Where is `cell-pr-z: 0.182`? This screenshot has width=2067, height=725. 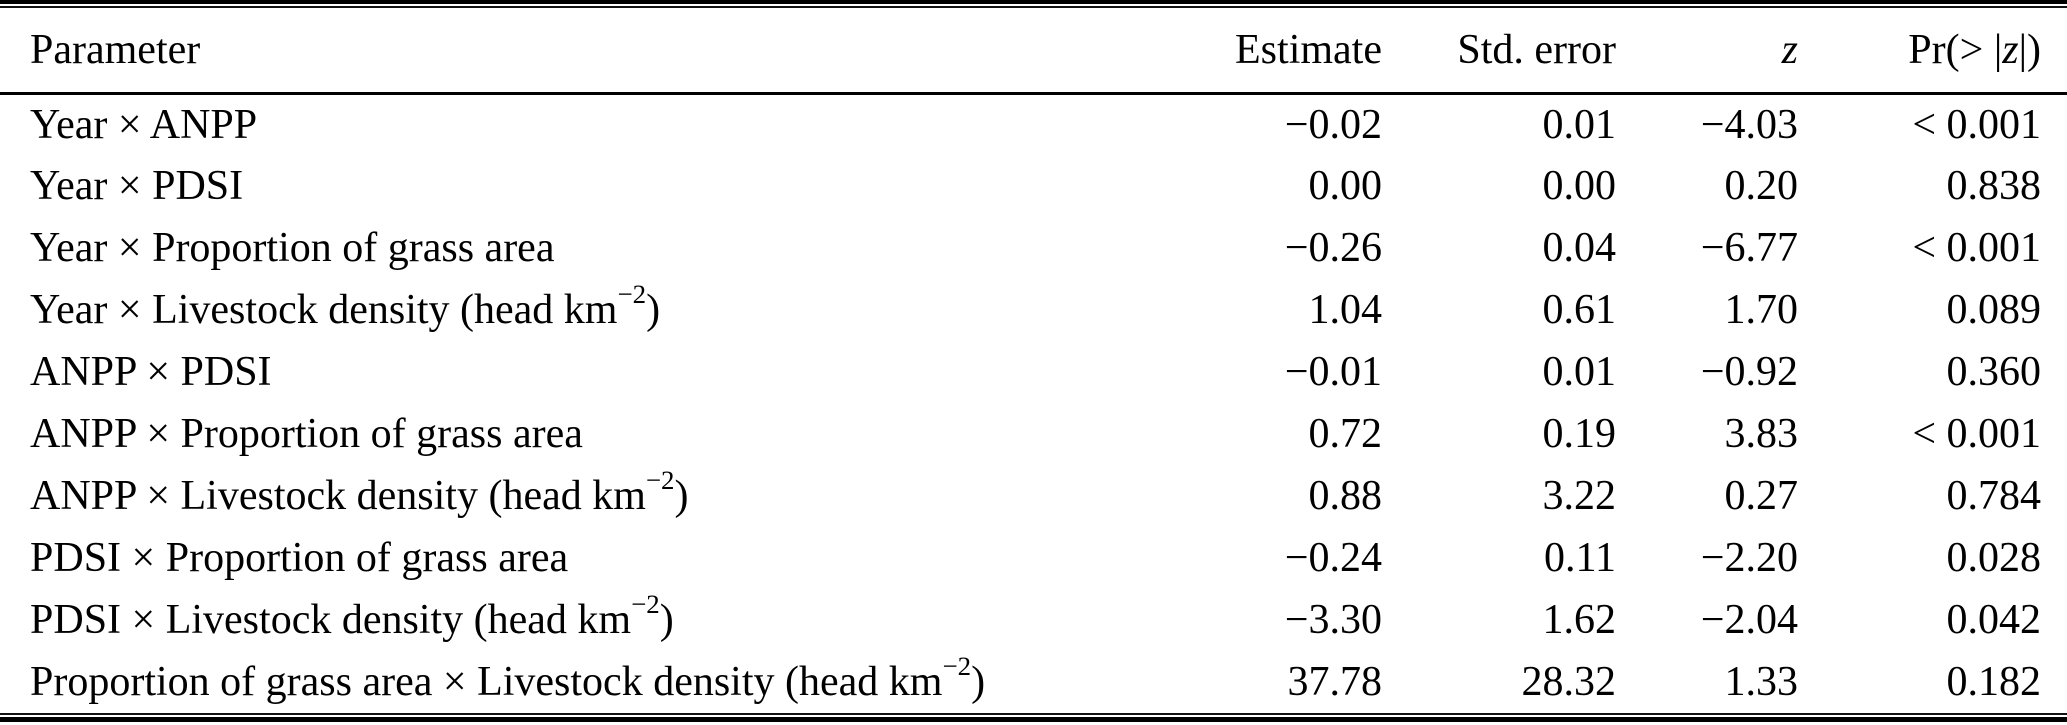 cell-pr-z: 0.182 is located at coordinates (1994, 682).